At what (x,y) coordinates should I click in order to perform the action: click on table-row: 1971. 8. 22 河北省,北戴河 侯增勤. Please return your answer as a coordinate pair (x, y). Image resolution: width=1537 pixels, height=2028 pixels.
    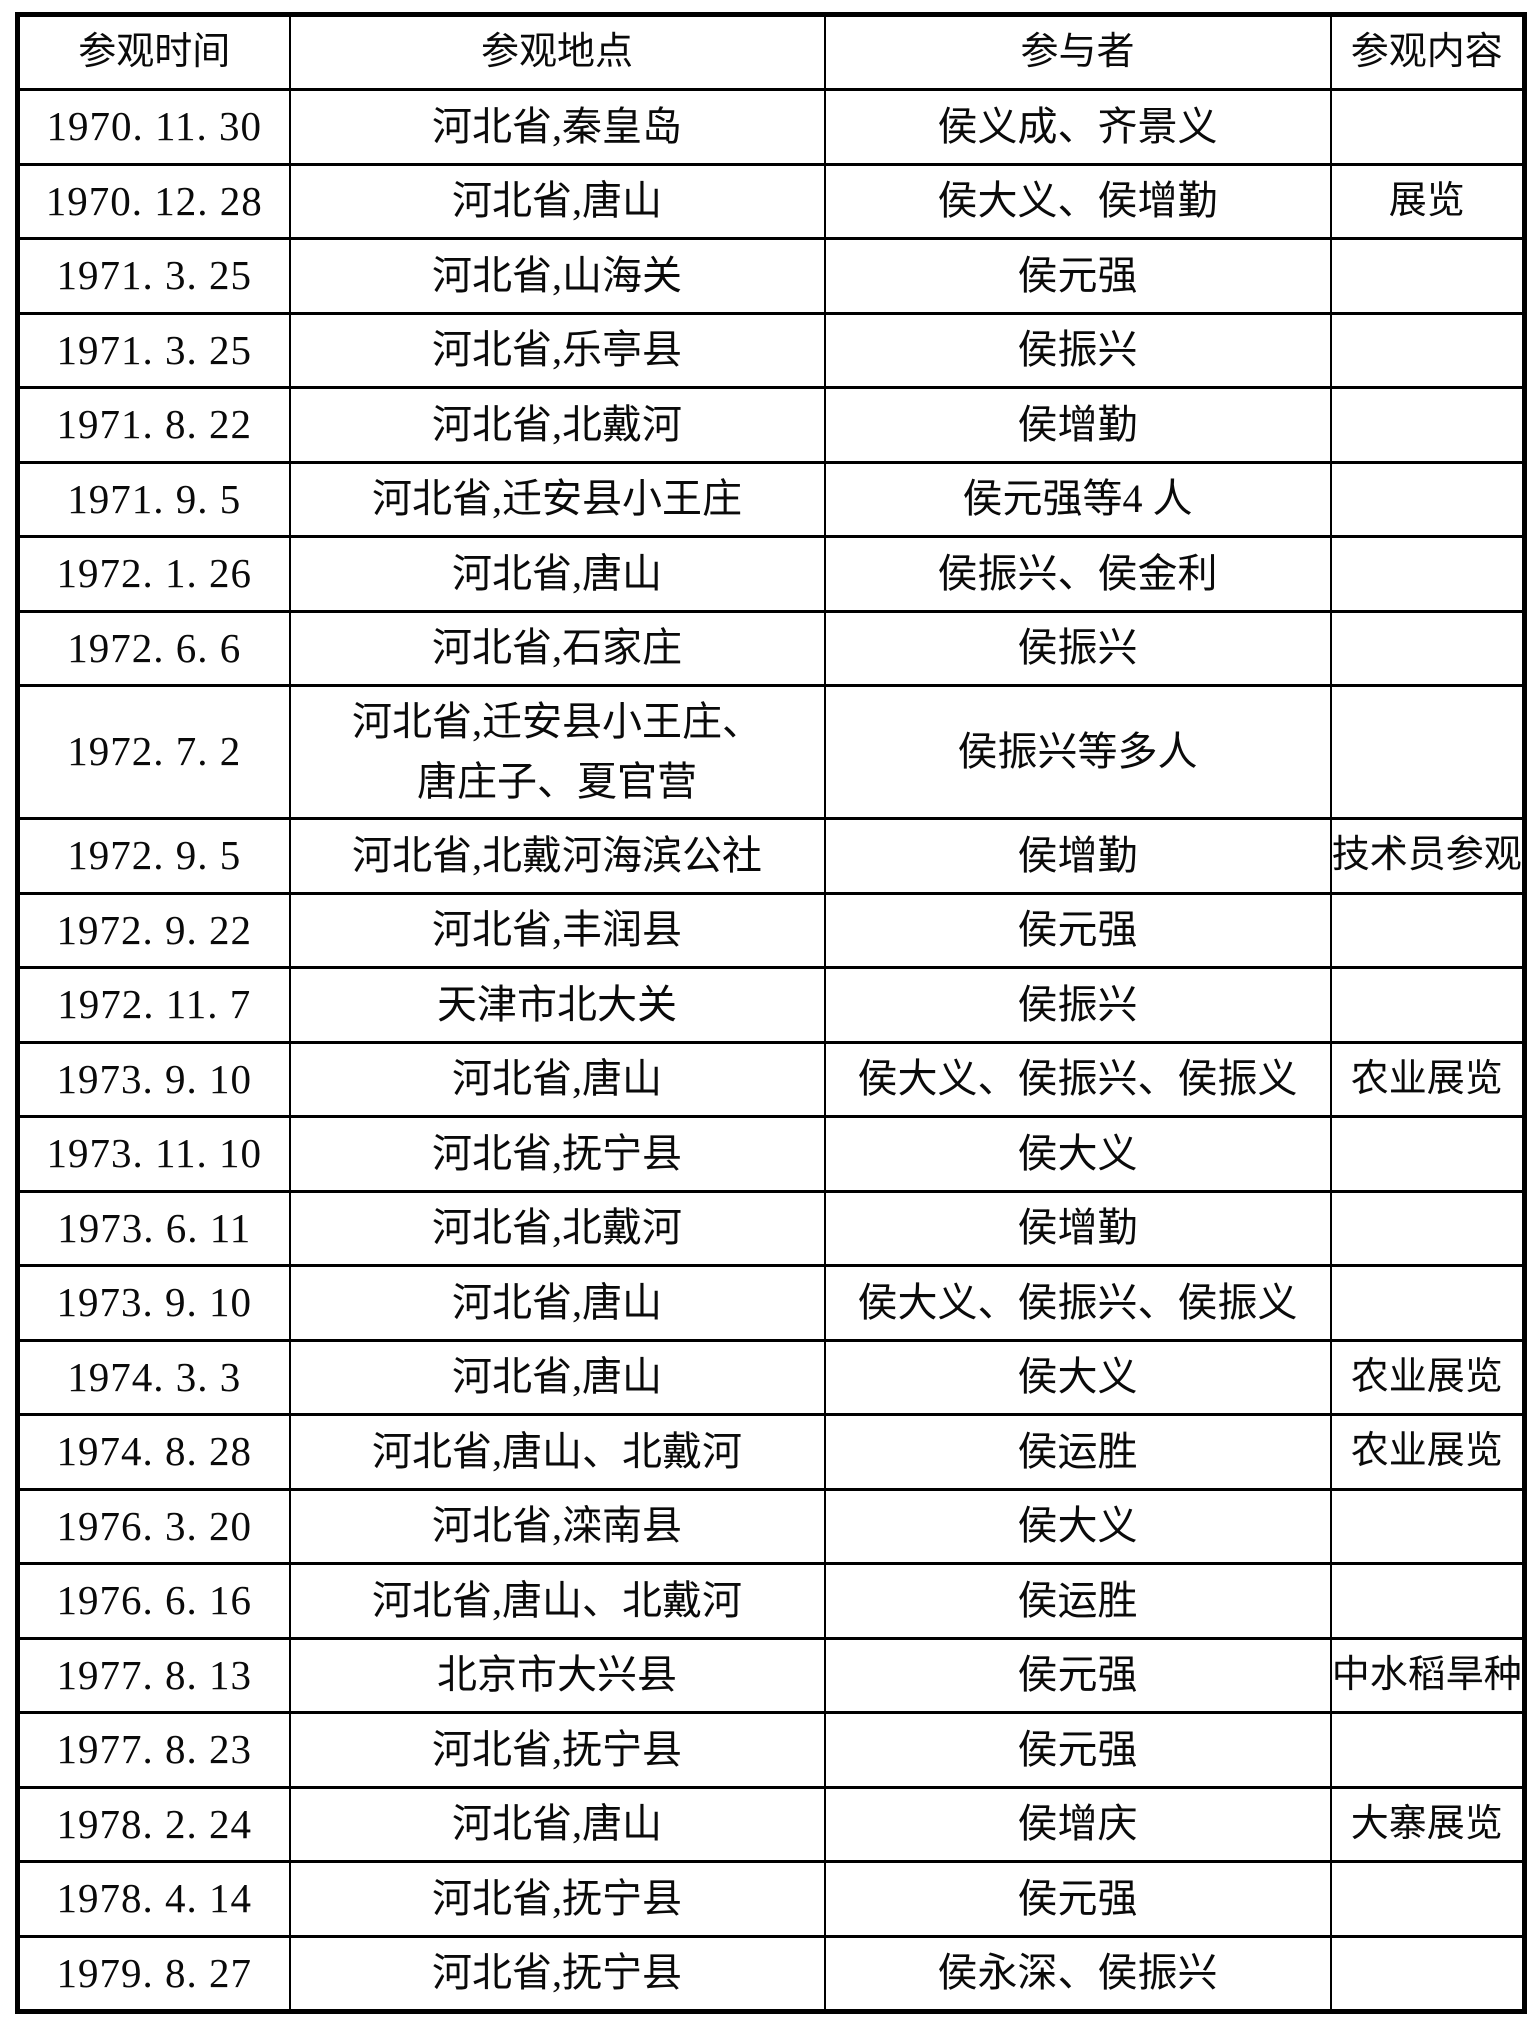
    Looking at the image, I should click on (771, 425).